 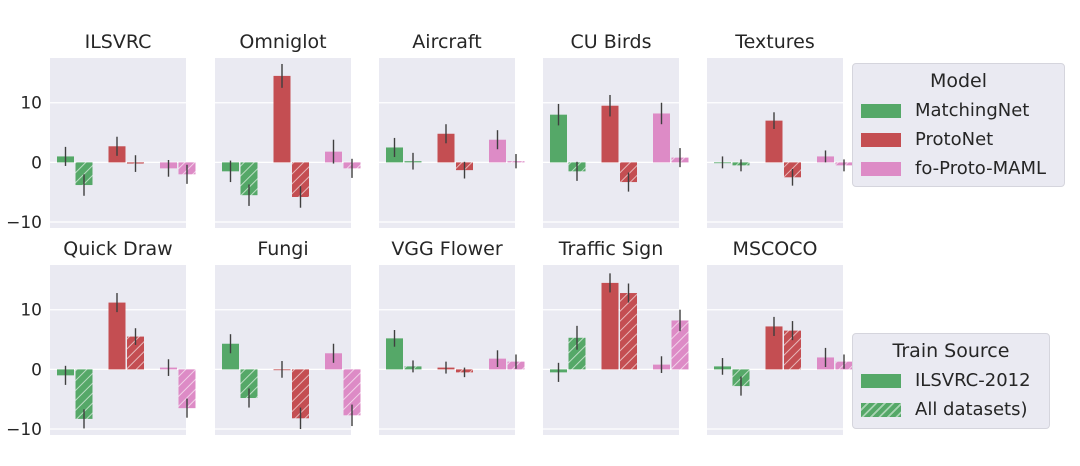 What do you see at coordinates (118, 143) in the screenshot?
I see `subplot-background` at bounding box center [118, 143].